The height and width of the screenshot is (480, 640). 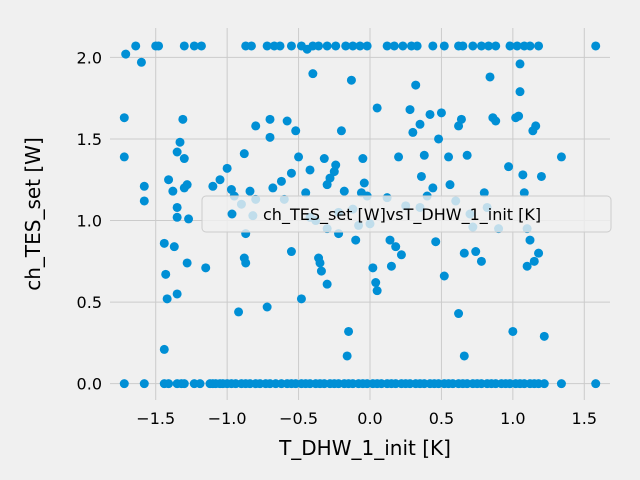 What do you see at coordinates (402, 215) in the screenshot?
I see `legend-label: ch_TES_set [W]vsT_DHW_1_init [K]` at bounding box center [402, 215].